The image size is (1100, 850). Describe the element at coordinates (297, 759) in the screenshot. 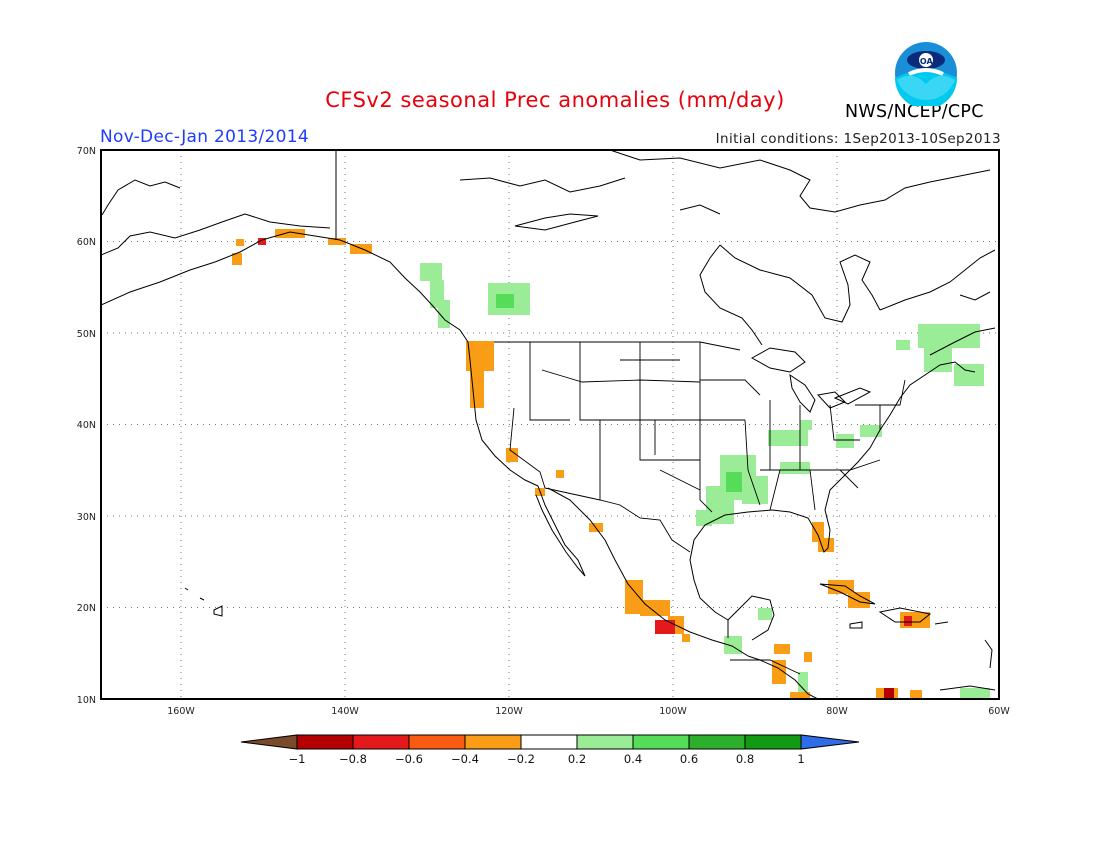

I see `colorbar-label: −1` at that location.